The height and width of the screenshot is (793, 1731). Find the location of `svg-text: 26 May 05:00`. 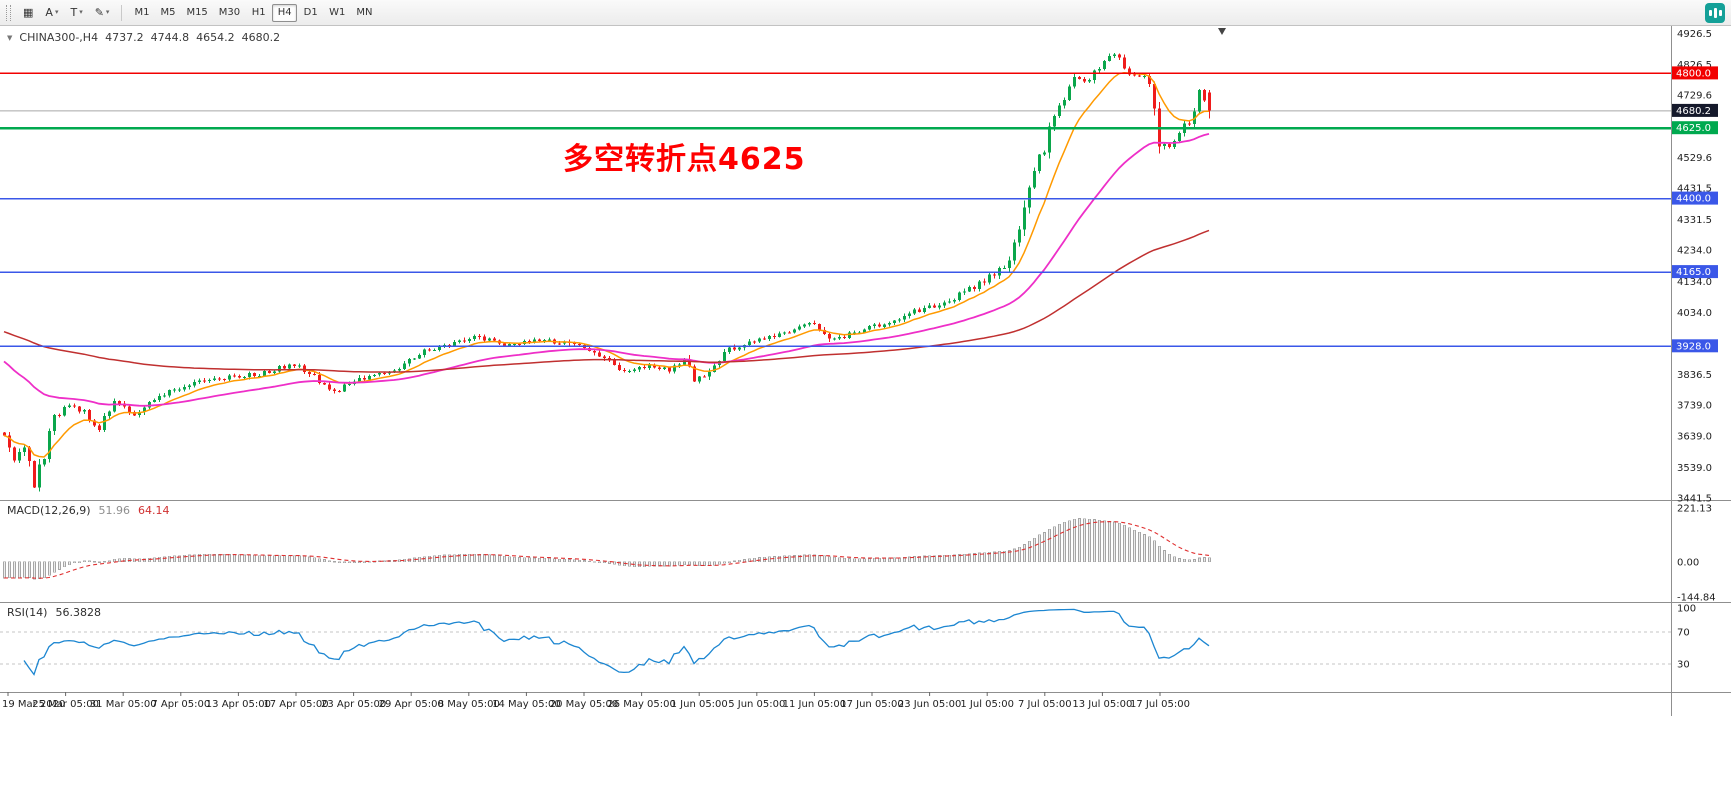

svg-text: 26 May 05:00 is located at coordinates (641, 704).